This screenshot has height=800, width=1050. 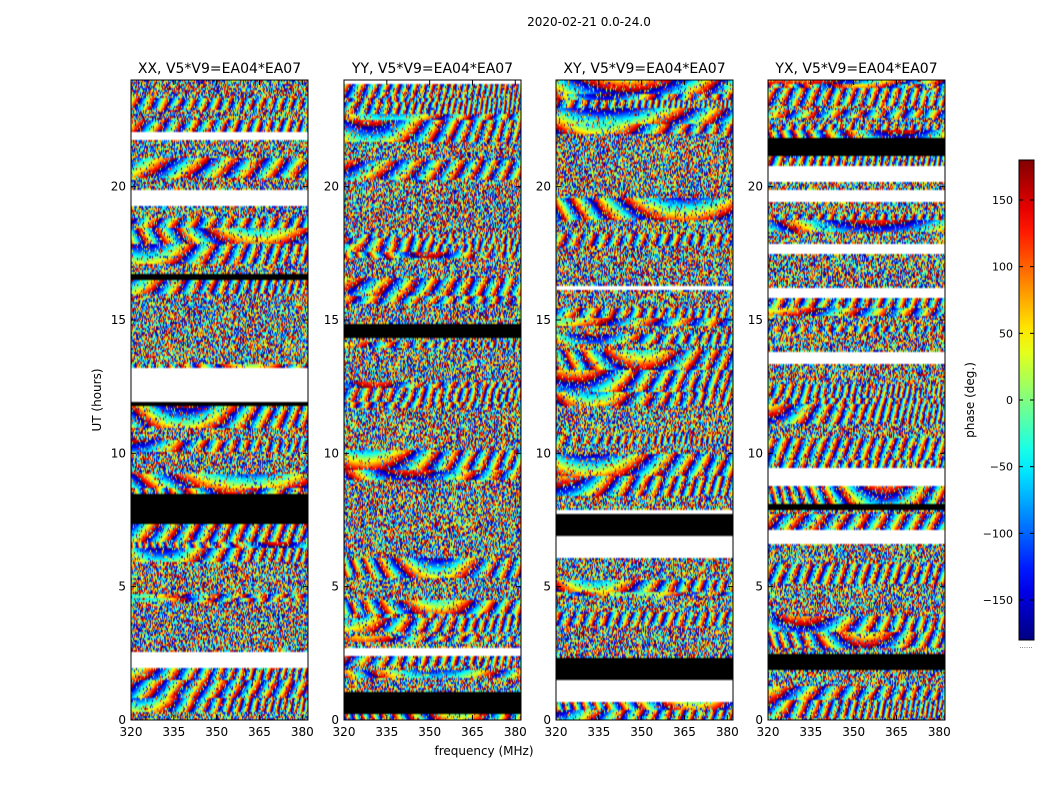 What do you see at coordinates (1006, 333) in the screenshot?
I see `colorbar-tick-label: 50` at bounding box center [1006, 333].